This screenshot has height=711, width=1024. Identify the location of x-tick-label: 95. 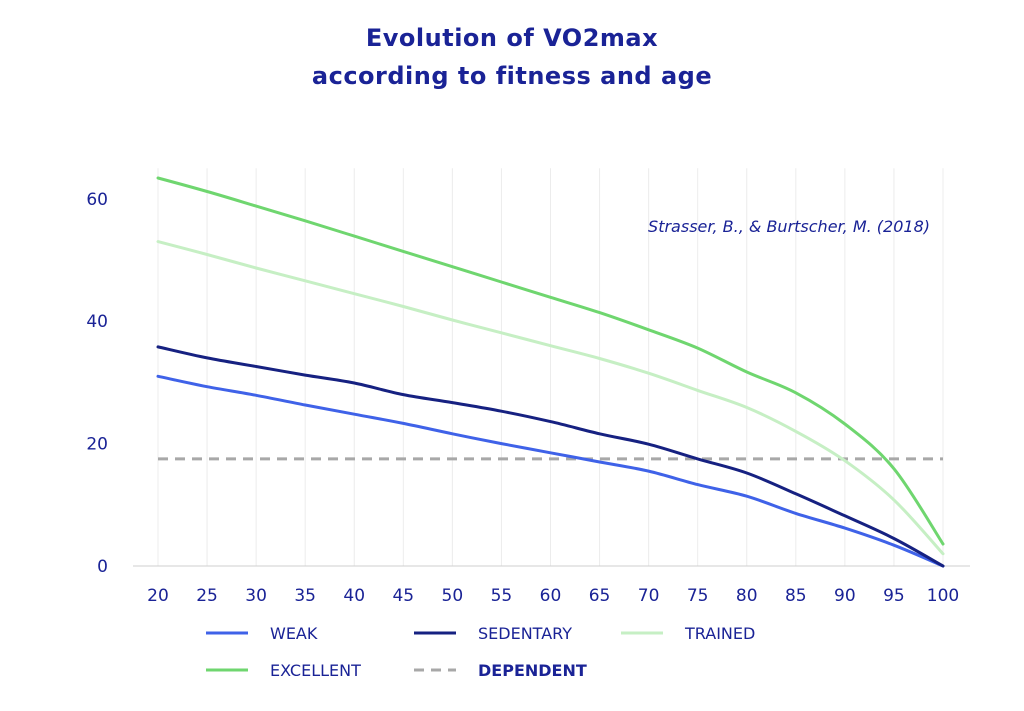
(894, 596).